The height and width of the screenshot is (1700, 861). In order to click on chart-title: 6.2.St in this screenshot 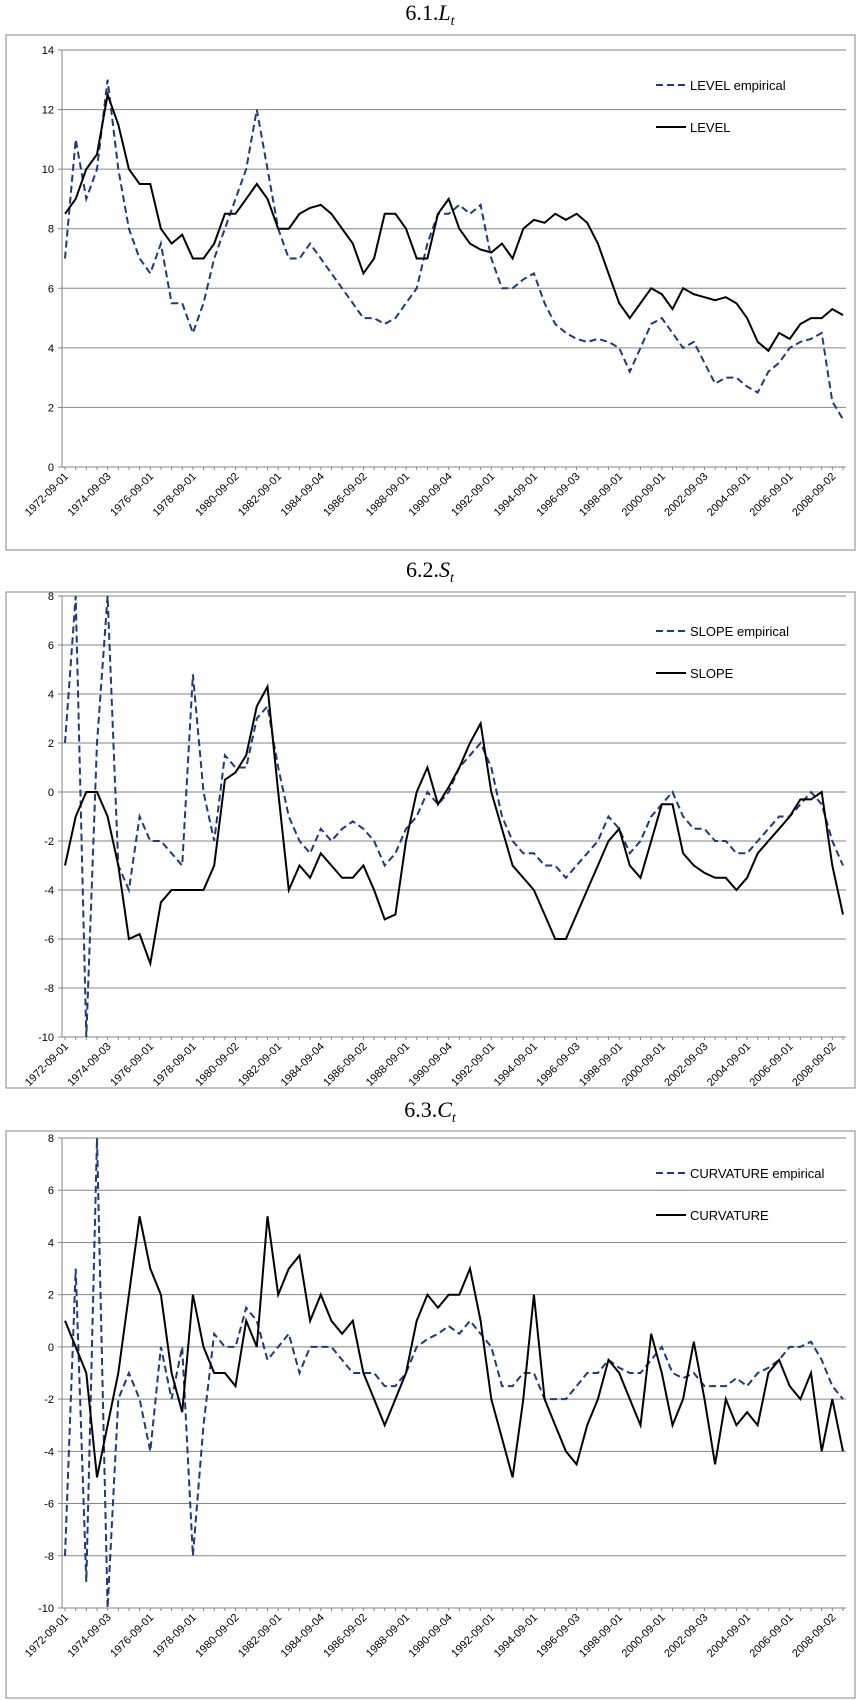, I will do `click(430, 571)`.